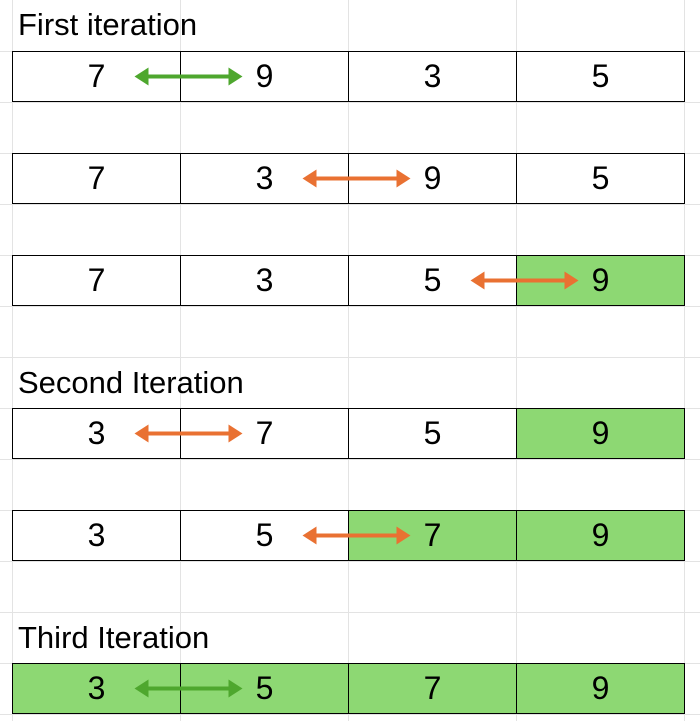 This screenshot has width=700, height=721. Describe the element at coordinates (114, 637) in the screenshot. I see `heading-third-iteration: Third Iteration` at that location.